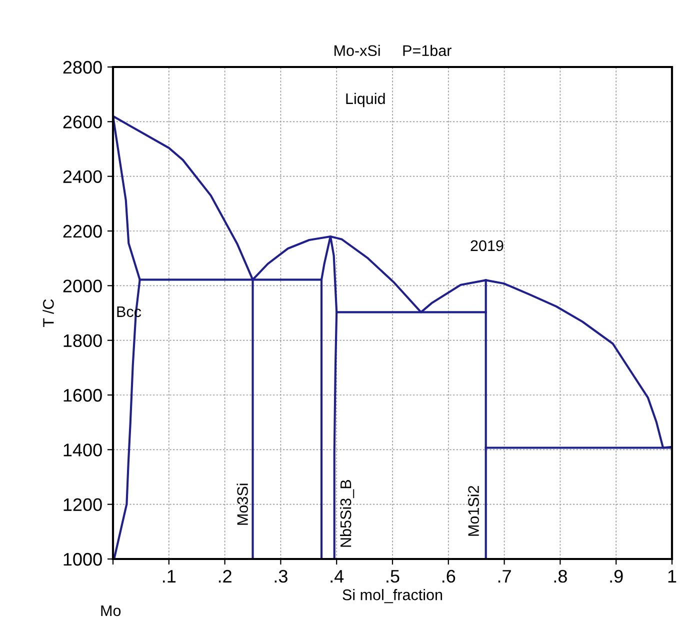  Describe the element at coordinates (392, 596) in the screenshot. I see `x-axis-title: Si mol_fraction` at that location.